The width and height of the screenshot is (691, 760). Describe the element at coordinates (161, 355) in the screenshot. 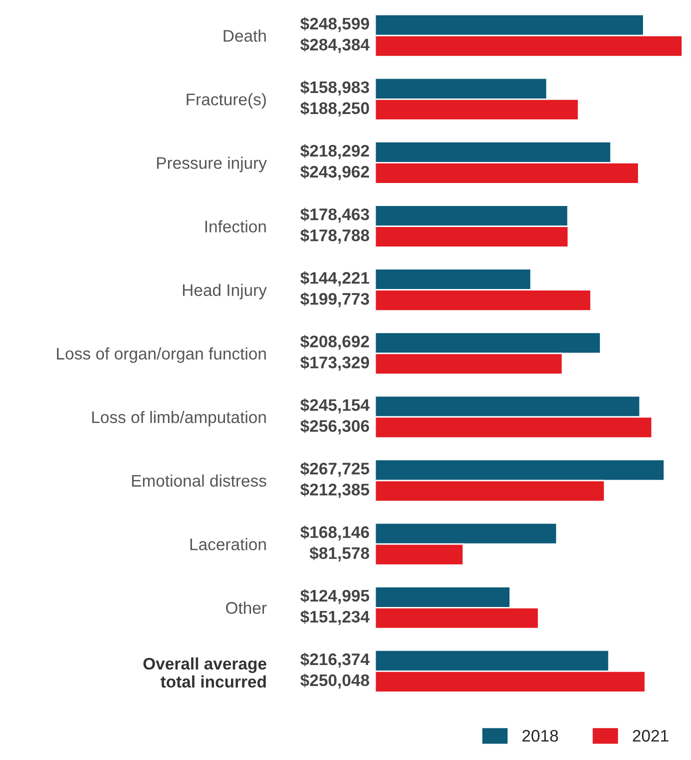

I see `y-tick-label: Loss of organ/organ function` at that location.